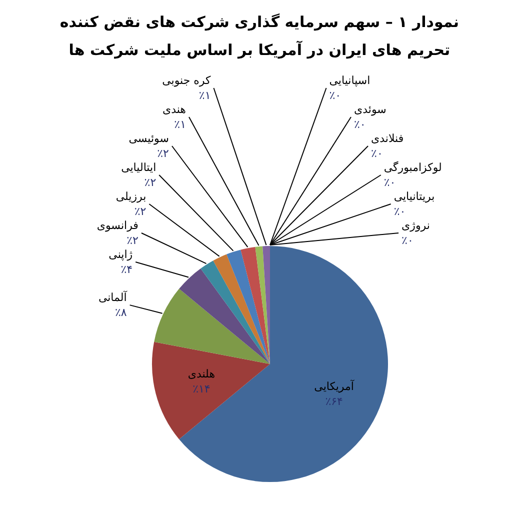  Describe the element at coordinates (120, 254) in the screenshot. I see `slice-label: ژاپنی` at that location.